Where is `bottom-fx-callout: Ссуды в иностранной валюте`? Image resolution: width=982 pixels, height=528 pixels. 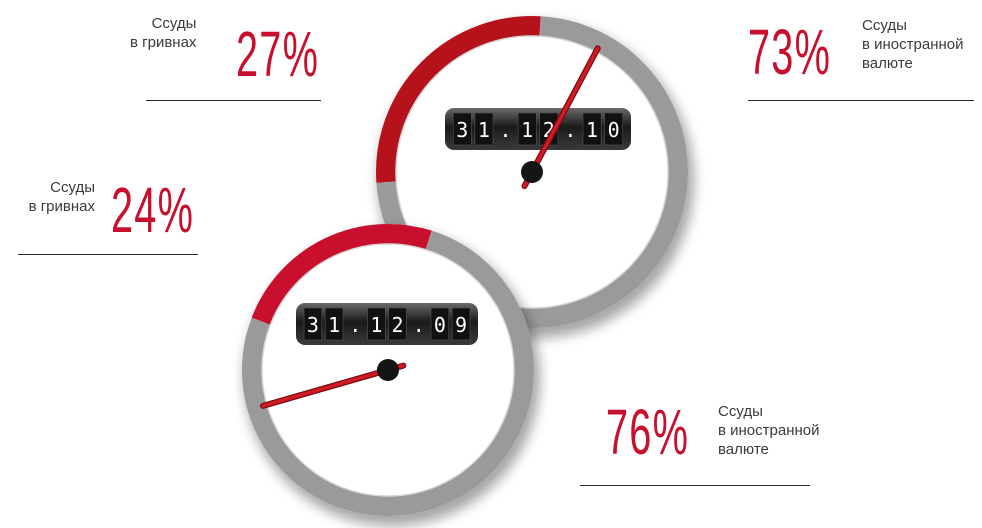
bottom-fx-callout: Ссуды в иностранной валюте is located at coordinates (768, 430).